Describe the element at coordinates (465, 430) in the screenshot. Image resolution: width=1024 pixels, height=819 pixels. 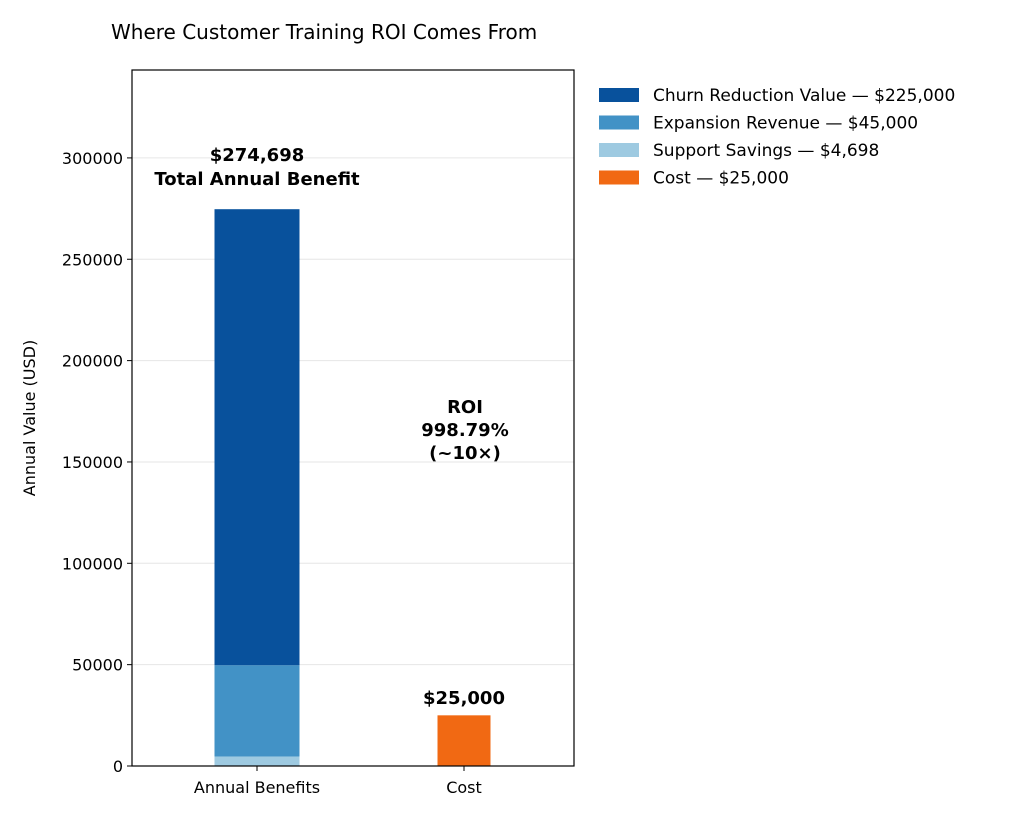
I see `roi-percent: 998.79%` at that location.